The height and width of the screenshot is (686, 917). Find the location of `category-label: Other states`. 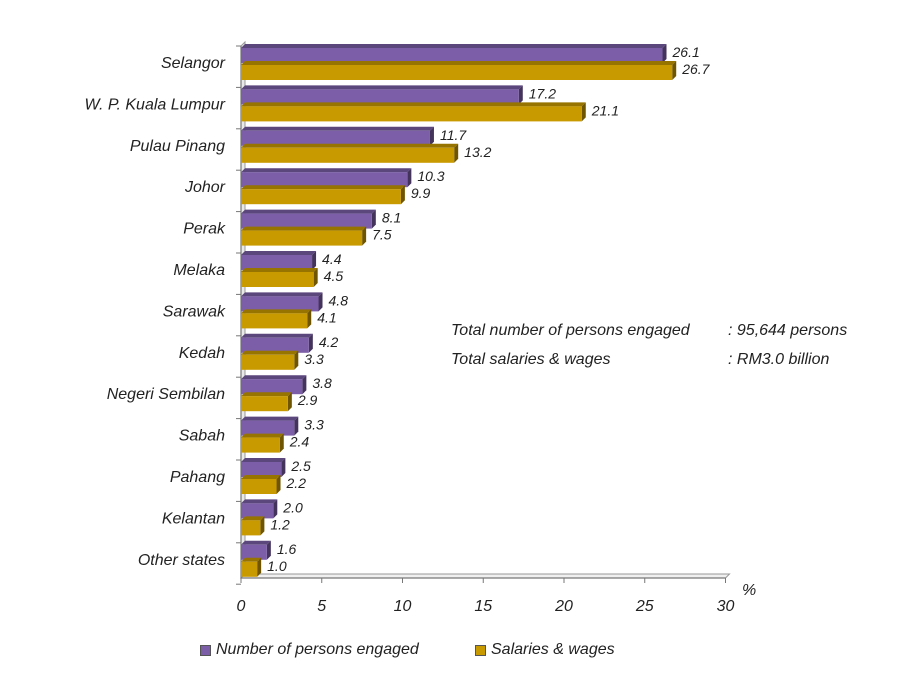

category-label: Other states is located at coordinates (181, 560).